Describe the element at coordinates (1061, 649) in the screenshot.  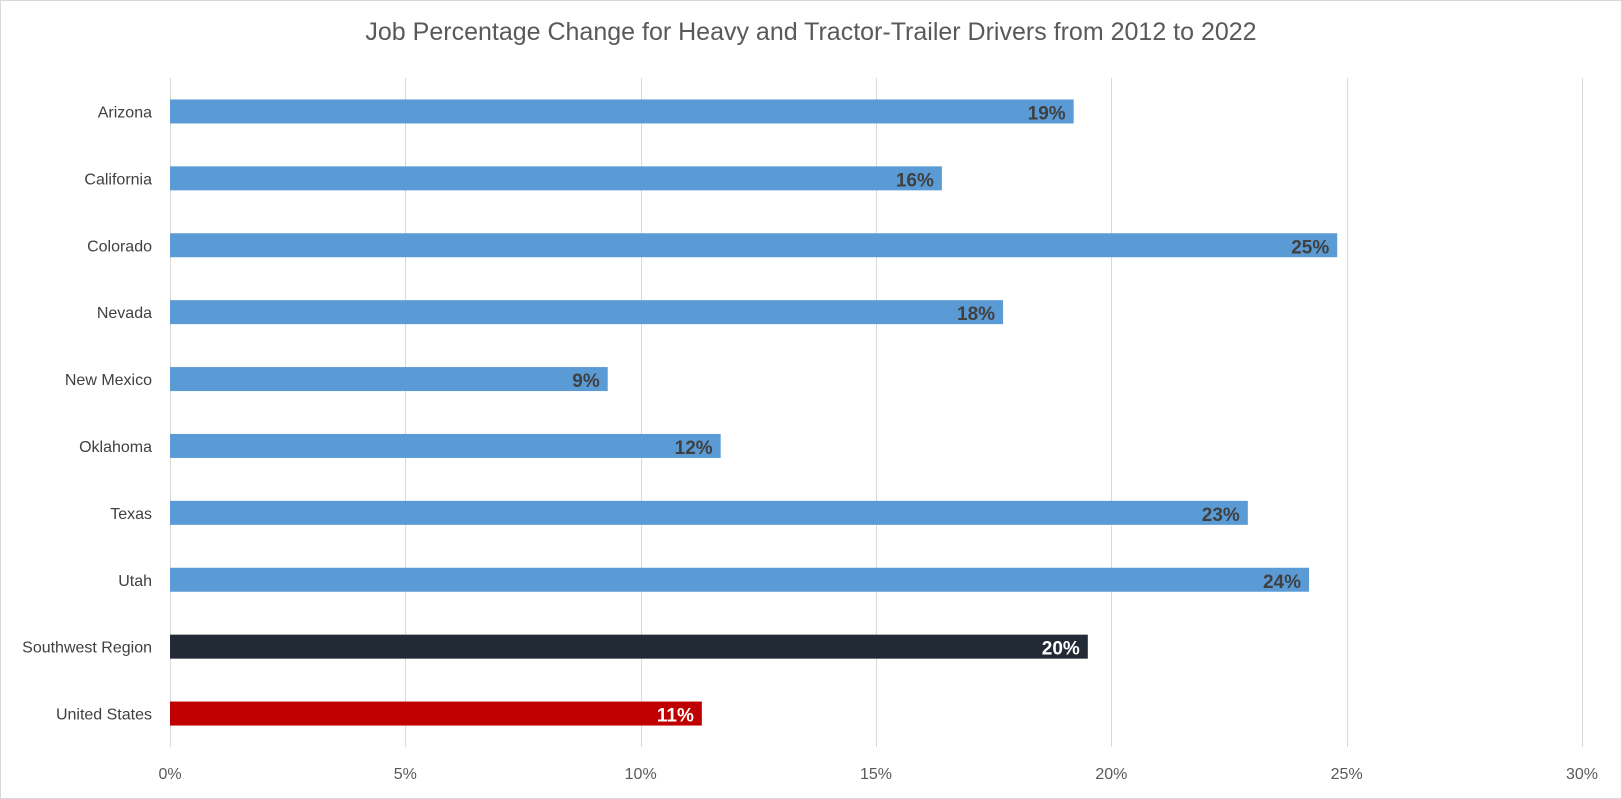
I see `data-label: 20%` at that location.